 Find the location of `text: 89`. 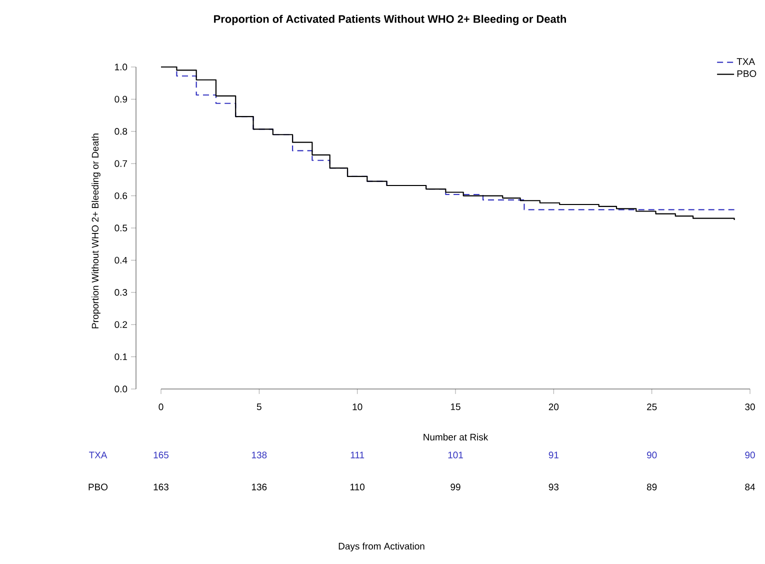

text: 89 is located at coordinates (651, 487).